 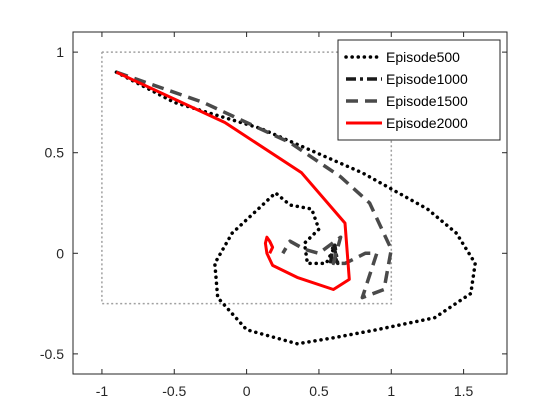 I want to click on y-tick-label: 0.5, so click(x=55, y=153).